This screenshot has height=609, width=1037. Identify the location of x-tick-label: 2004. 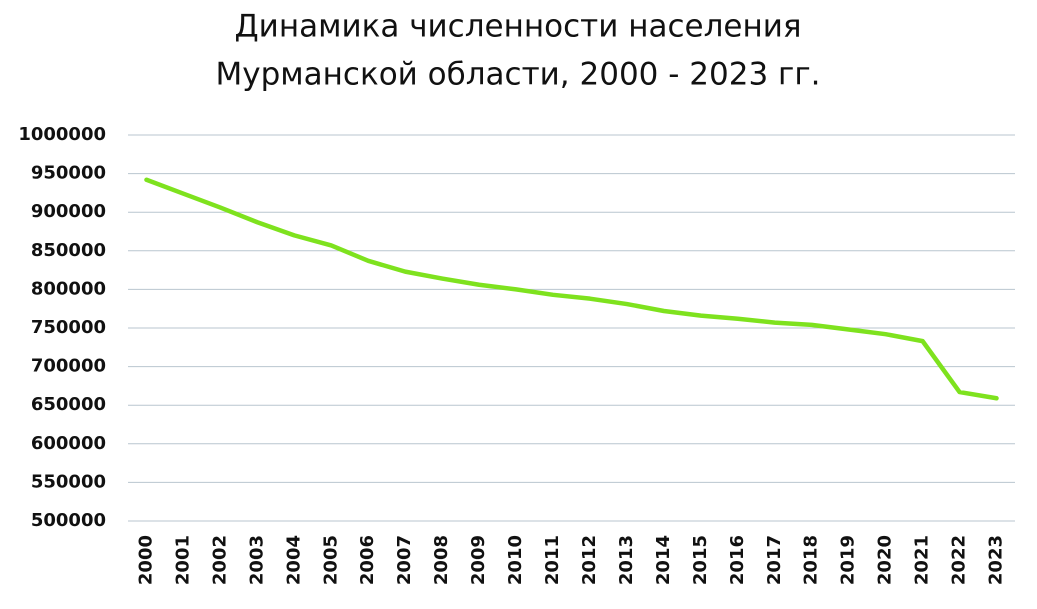
(293, 560).